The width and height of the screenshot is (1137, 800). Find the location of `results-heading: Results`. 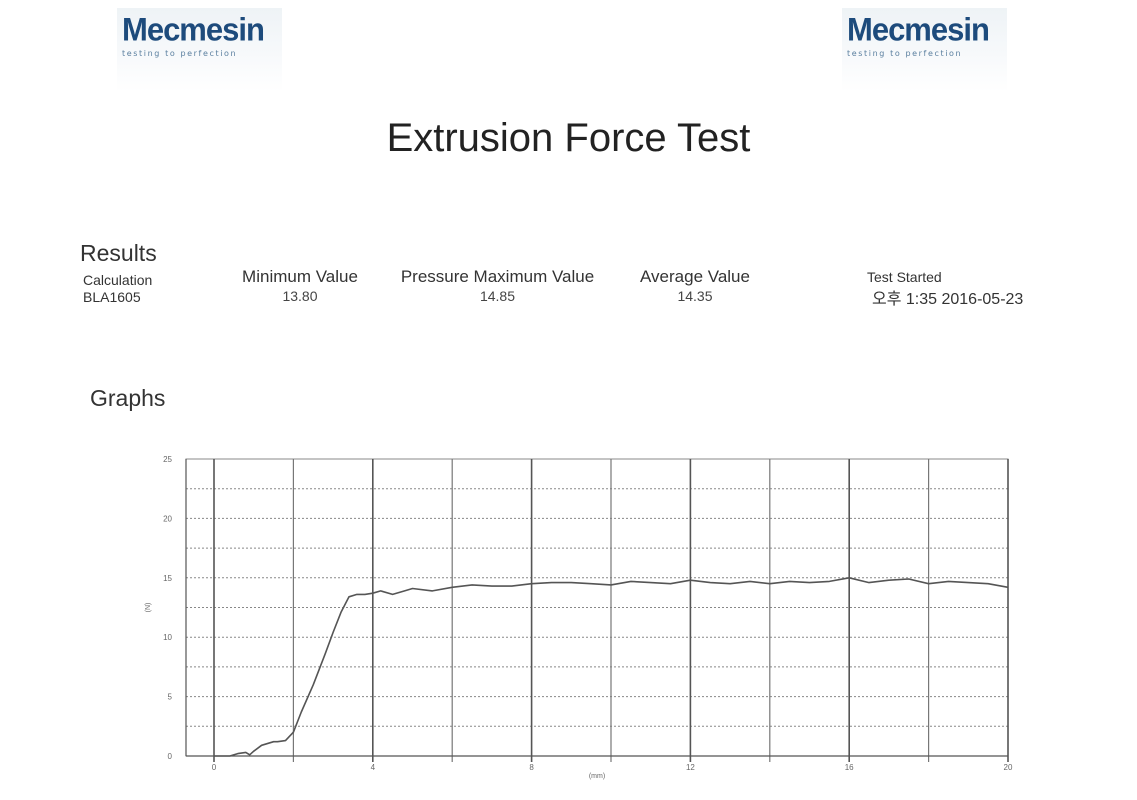

results-heading: Results is located at coordinates (118, 253).